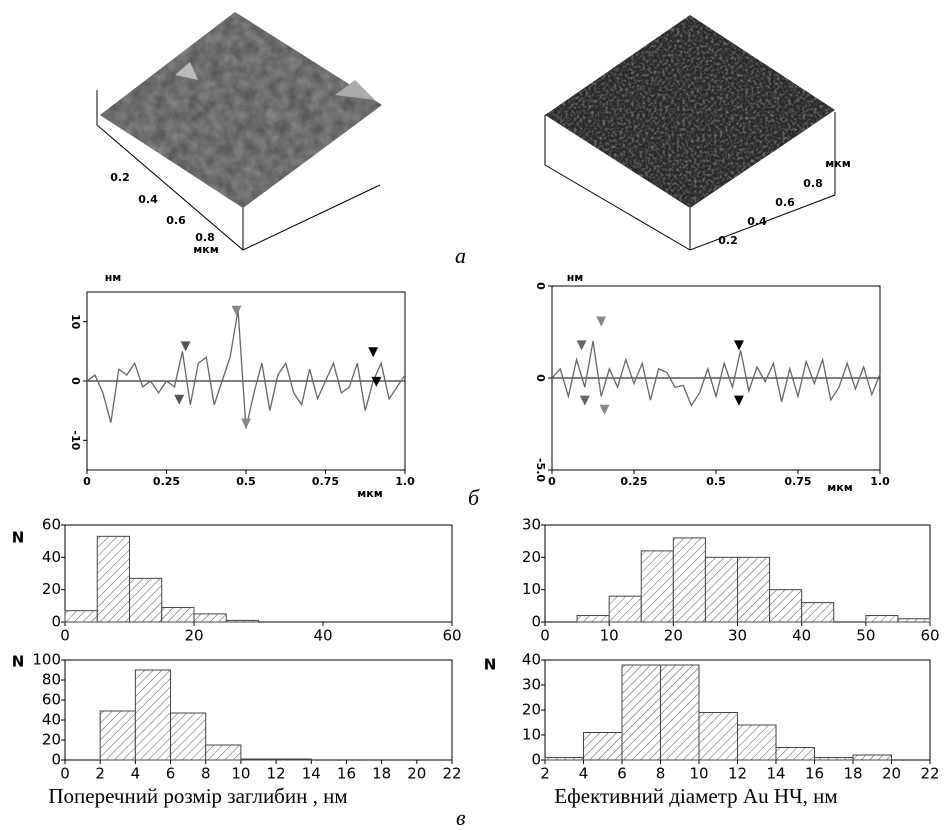  What do you see at coordinates (51, 700) in the screenshot?
I see `y-tick-label: 60` at bounding box center [51, 700].